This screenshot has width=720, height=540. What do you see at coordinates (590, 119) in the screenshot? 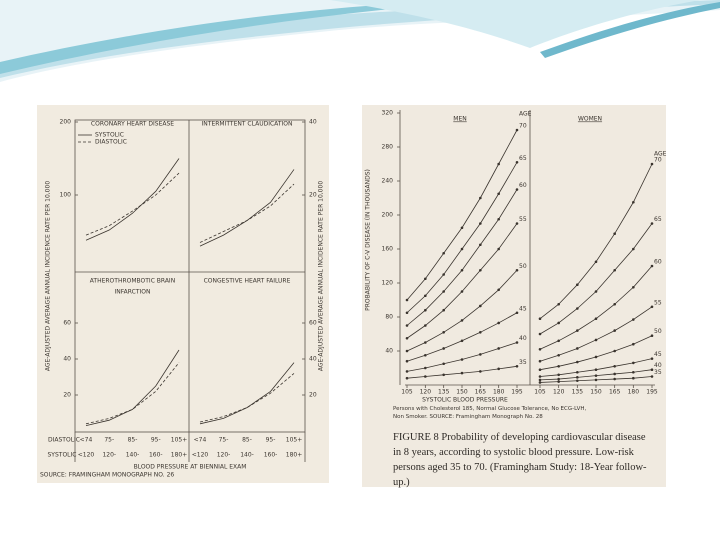
I see `panel-title: WOMEN` at bounding box center [590, 119].